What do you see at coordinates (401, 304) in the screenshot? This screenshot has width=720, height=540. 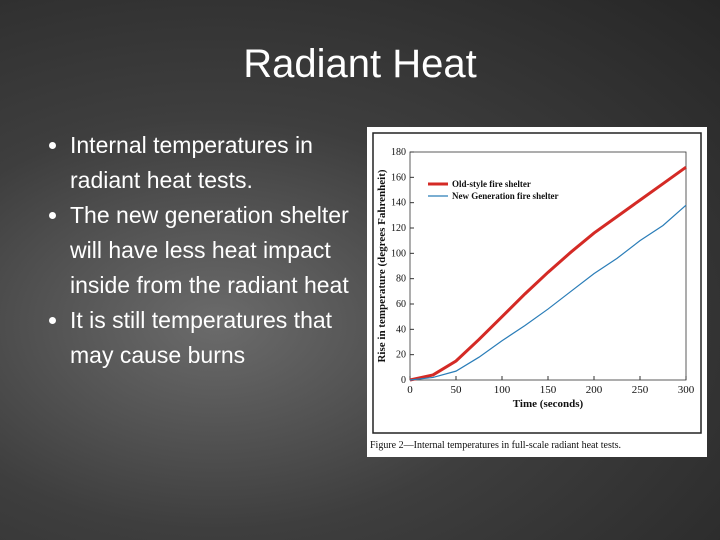 I see `y-tick-label: 60` at bounding box center [401, 304].